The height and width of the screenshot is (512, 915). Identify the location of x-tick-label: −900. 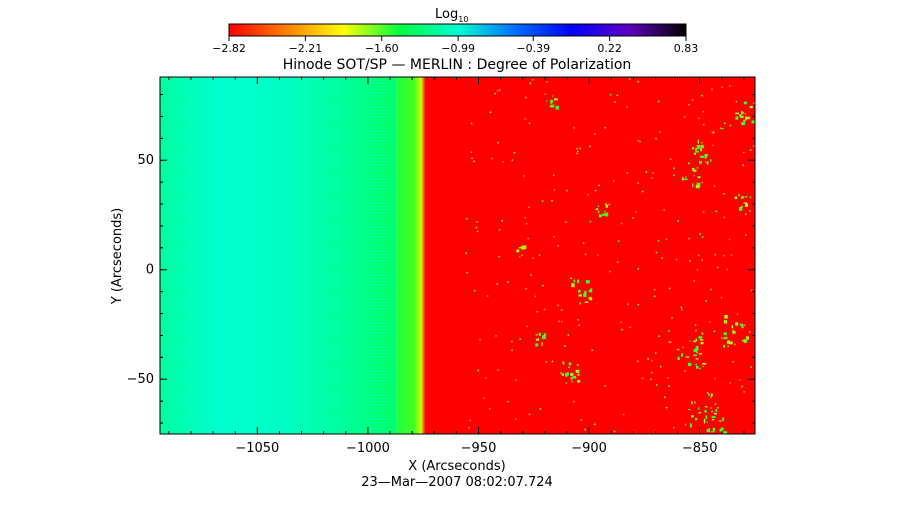
(589, 448).